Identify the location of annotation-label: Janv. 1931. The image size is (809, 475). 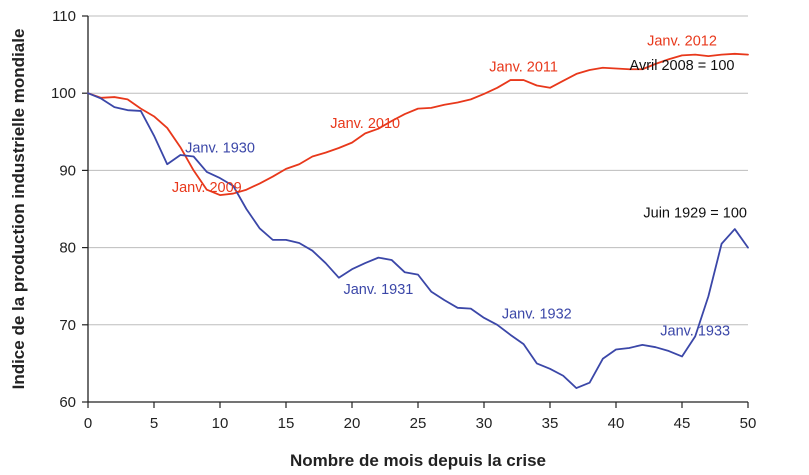
(378, 290).